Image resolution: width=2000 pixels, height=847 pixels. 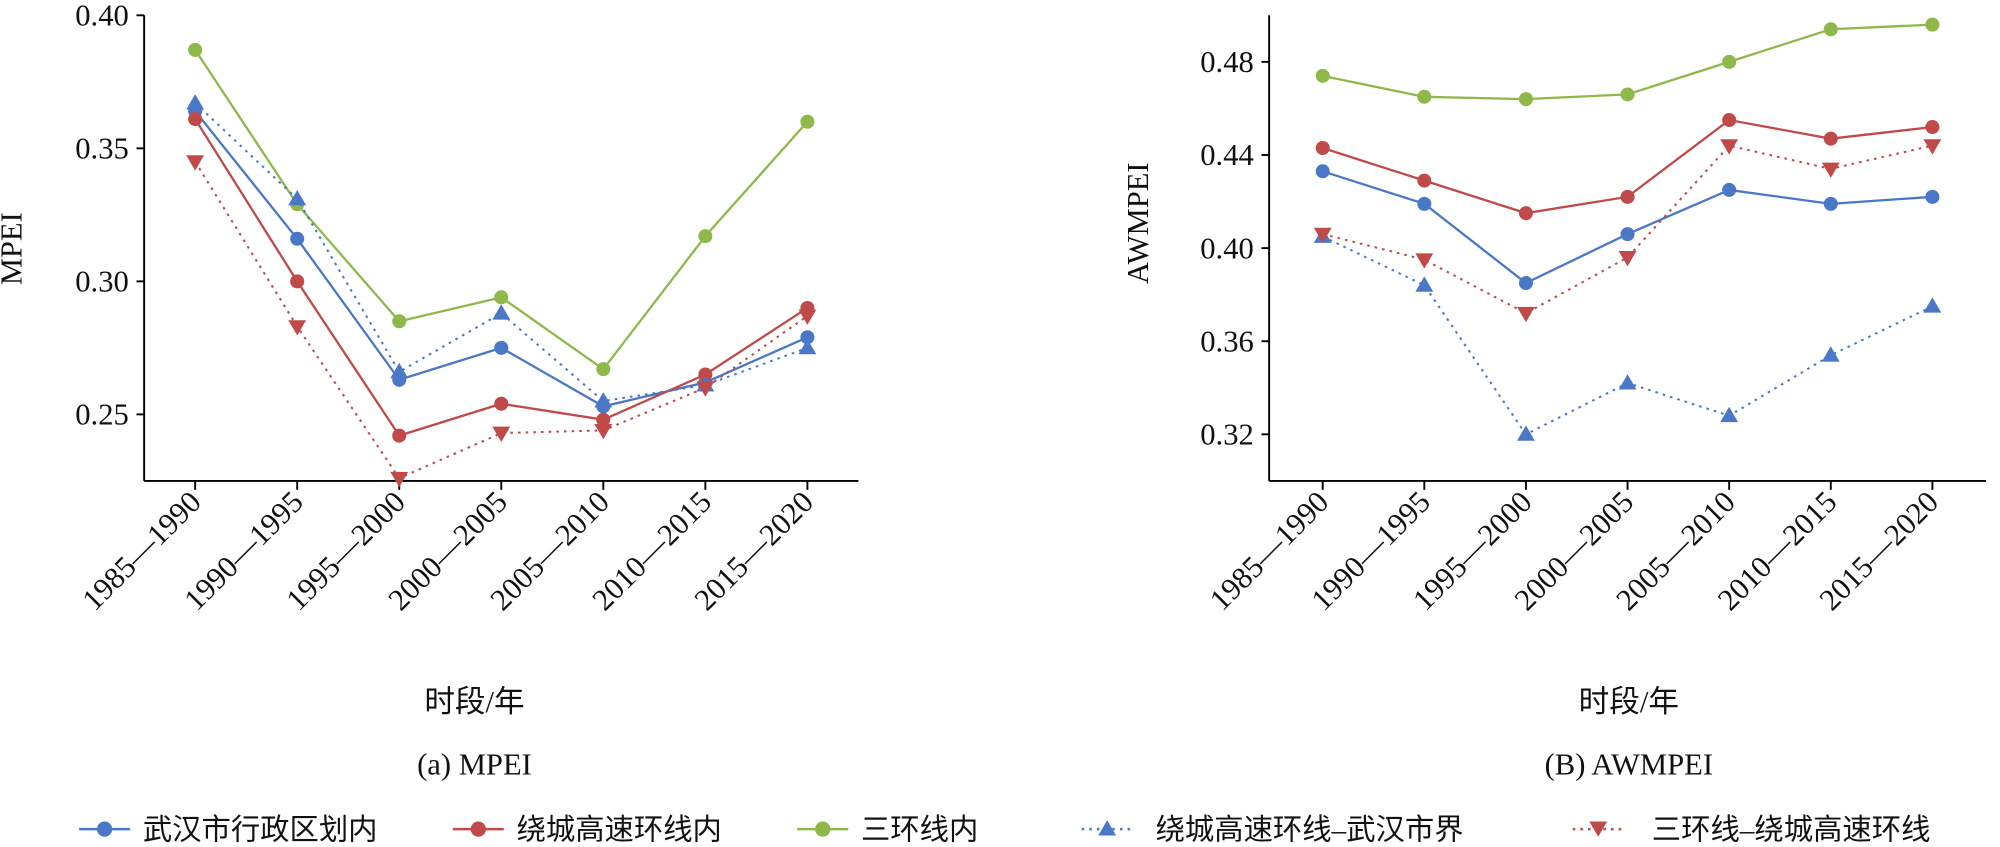 I want to click on legend-item-ring-expressway: 绕城高速环线内, so click(x=587, y=829).